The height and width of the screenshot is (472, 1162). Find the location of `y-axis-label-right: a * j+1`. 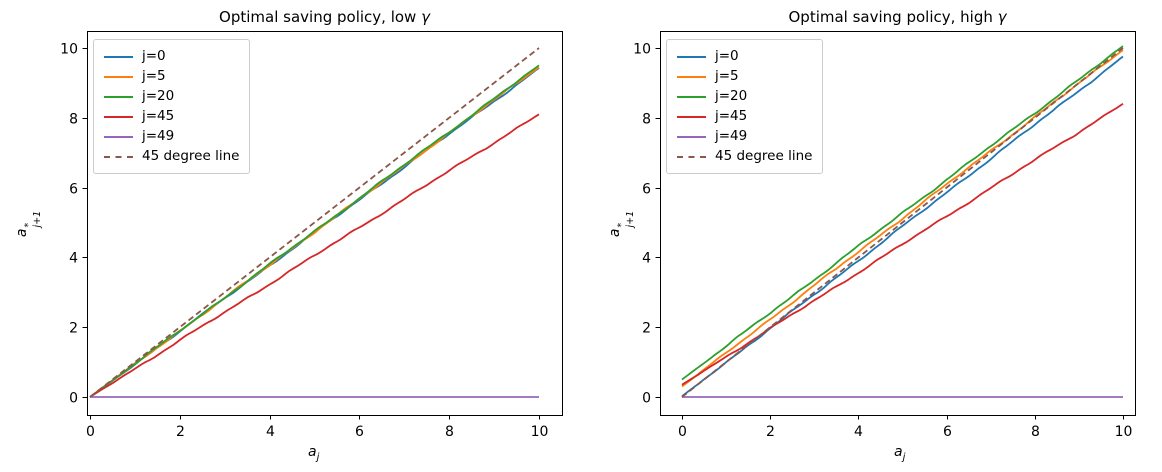

y-axis-label-right: a * j+1 is located at coordinates (621, 224).